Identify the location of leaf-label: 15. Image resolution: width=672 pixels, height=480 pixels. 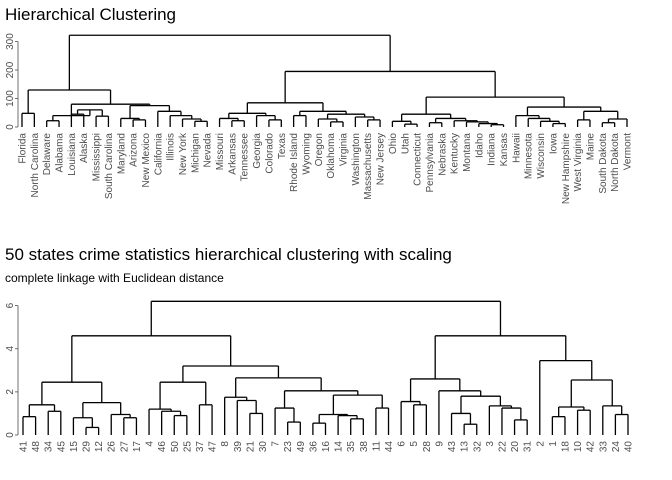
(74, 447).